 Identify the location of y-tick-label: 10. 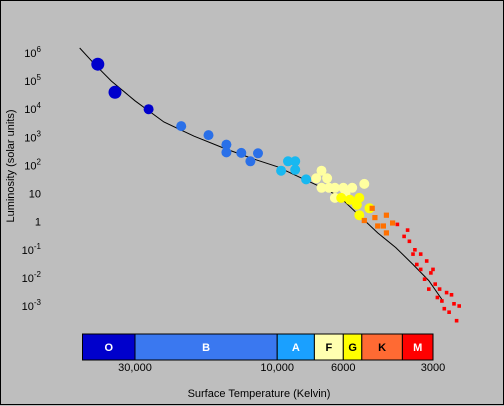
(35, 195).